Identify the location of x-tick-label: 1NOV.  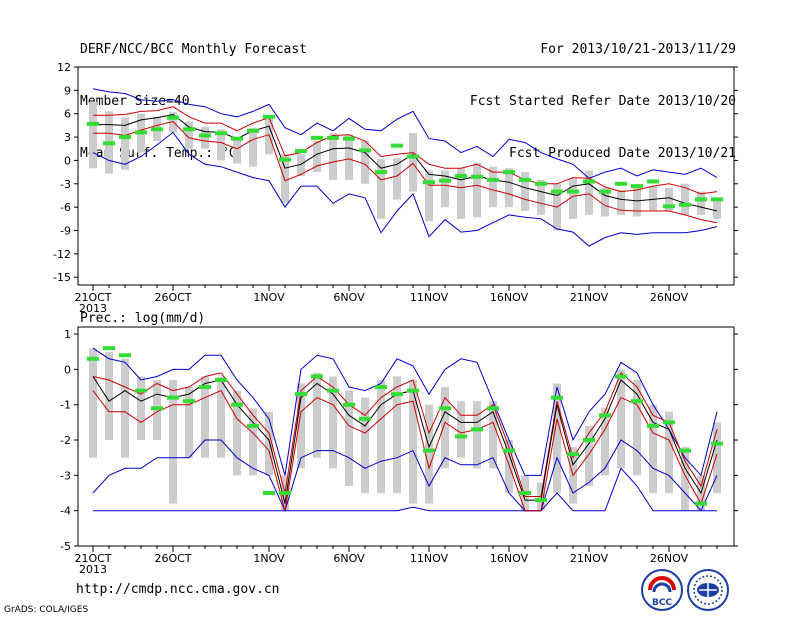
(269, 558).